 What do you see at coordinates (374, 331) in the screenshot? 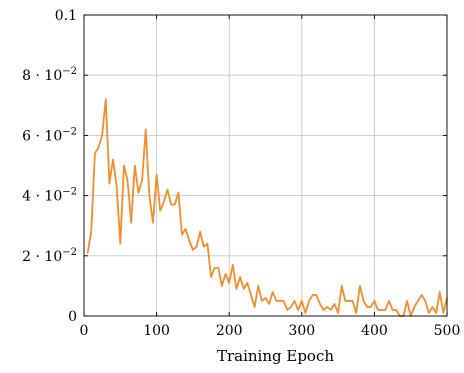
I see `x-tick-label-4: 400` at bounding box center [374, 331].